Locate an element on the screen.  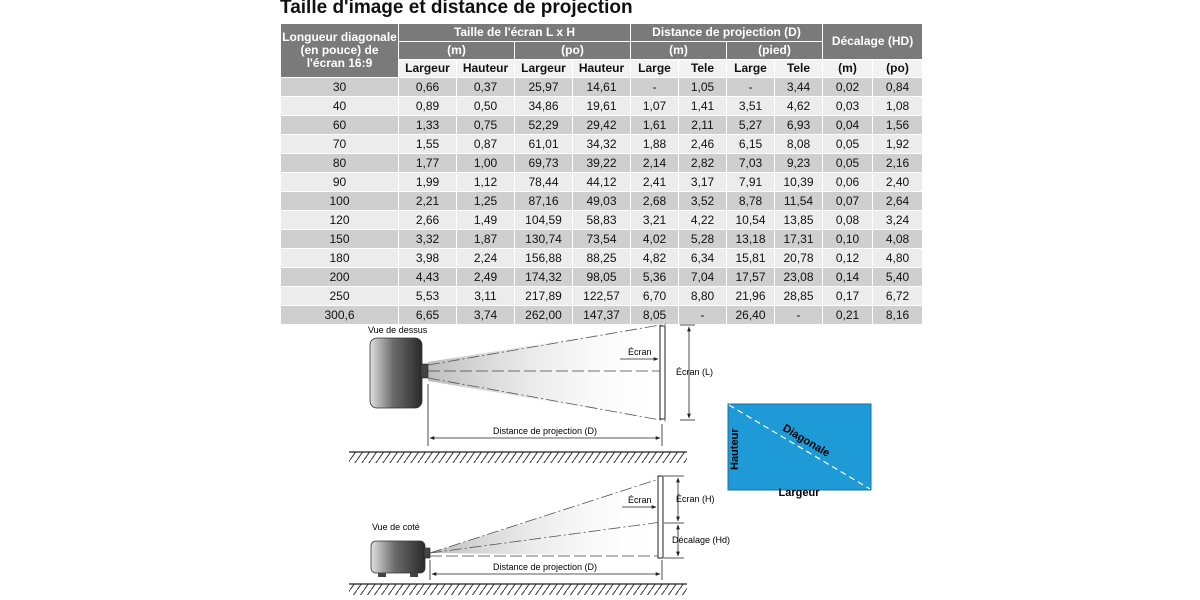
table-cell: 3,11 is located at coordinates (485, 296).